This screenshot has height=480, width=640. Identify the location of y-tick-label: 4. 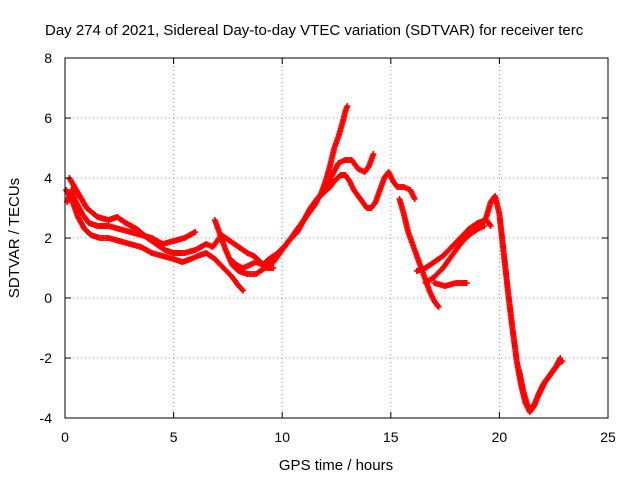
(48, 178).